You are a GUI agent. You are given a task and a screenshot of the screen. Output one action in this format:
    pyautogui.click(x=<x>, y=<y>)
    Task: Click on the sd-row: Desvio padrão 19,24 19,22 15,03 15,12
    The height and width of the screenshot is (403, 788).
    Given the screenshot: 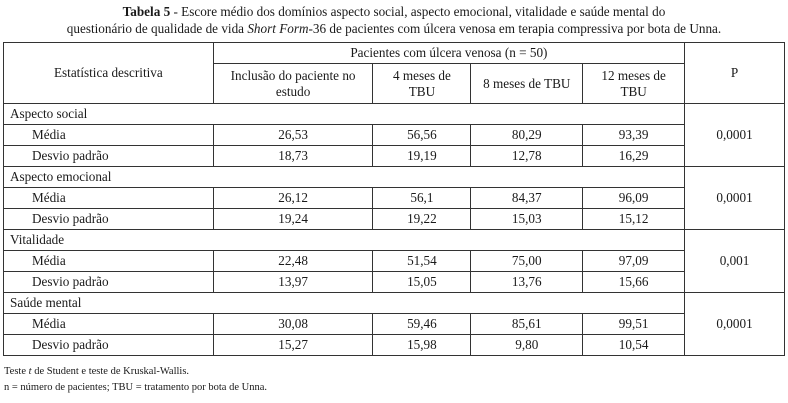 What is the action you would take?
    pyautogui.click(x=394, y=219)
    